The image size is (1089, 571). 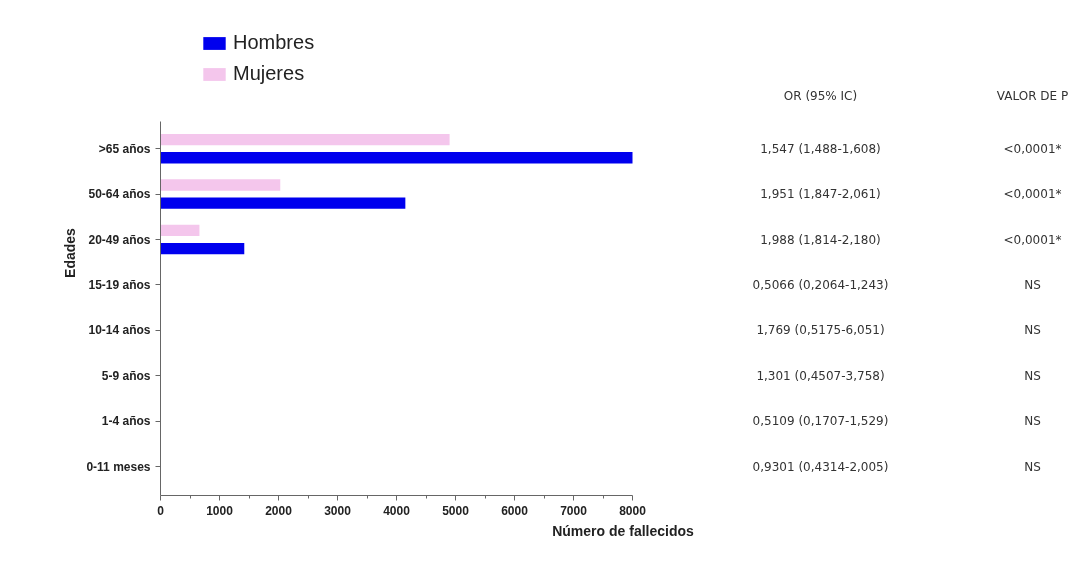 What do you see at coordinates (820, 239) in the screenshot?
I see `text: 1,988 (1,814-2,180)` at bounding box center [820, 239].